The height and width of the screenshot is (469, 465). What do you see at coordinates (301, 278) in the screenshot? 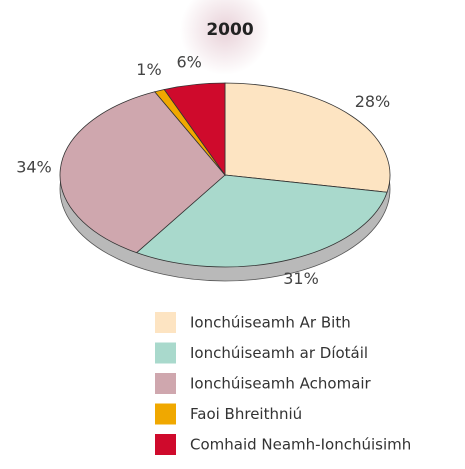
I see `data-label: 31%` at bounding box center [301, 278].